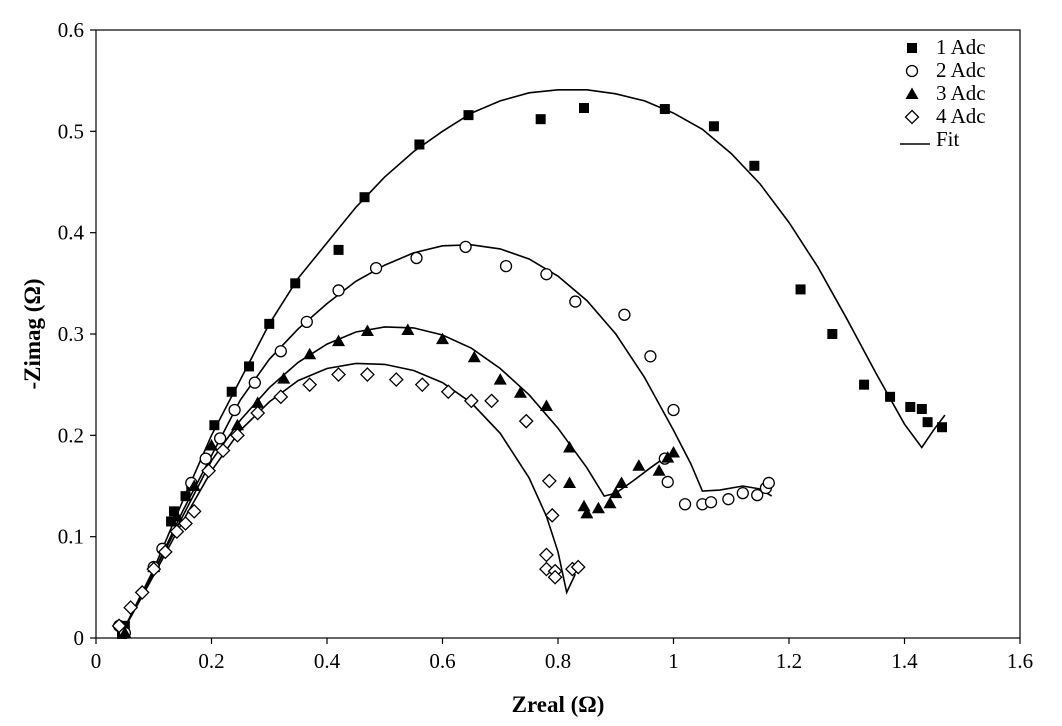  I want to click on y-tick-label: 0.2, so click(71, 435).